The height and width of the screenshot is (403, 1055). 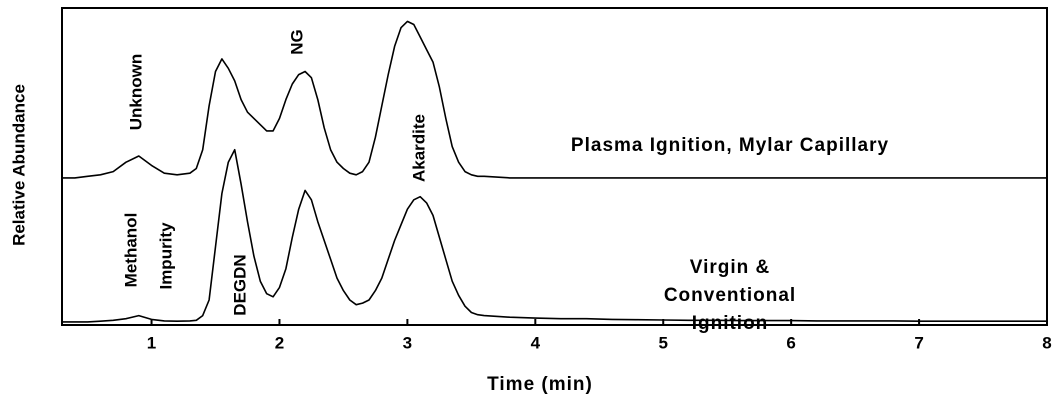 What do you see at coordinates (279, 342) in the screenshot?
I see `x-tick-label: 2` at bounding box center [279, 342].